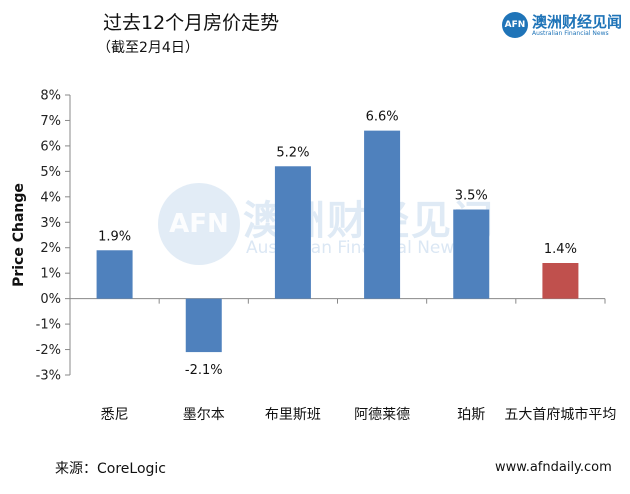 This screenshot has height=494, width=630. What do you see at coordinates (471, 415) in the screenshot?
I see `category-label: 珀斯` at bounding box center [471, 415].